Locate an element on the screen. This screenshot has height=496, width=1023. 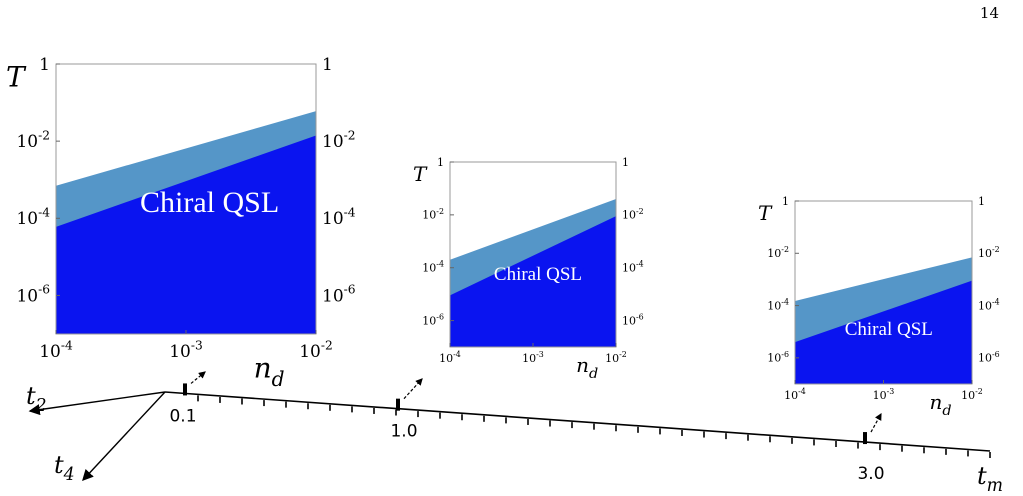
t4-axis-label: t4 is located at coordinates (64, 468).